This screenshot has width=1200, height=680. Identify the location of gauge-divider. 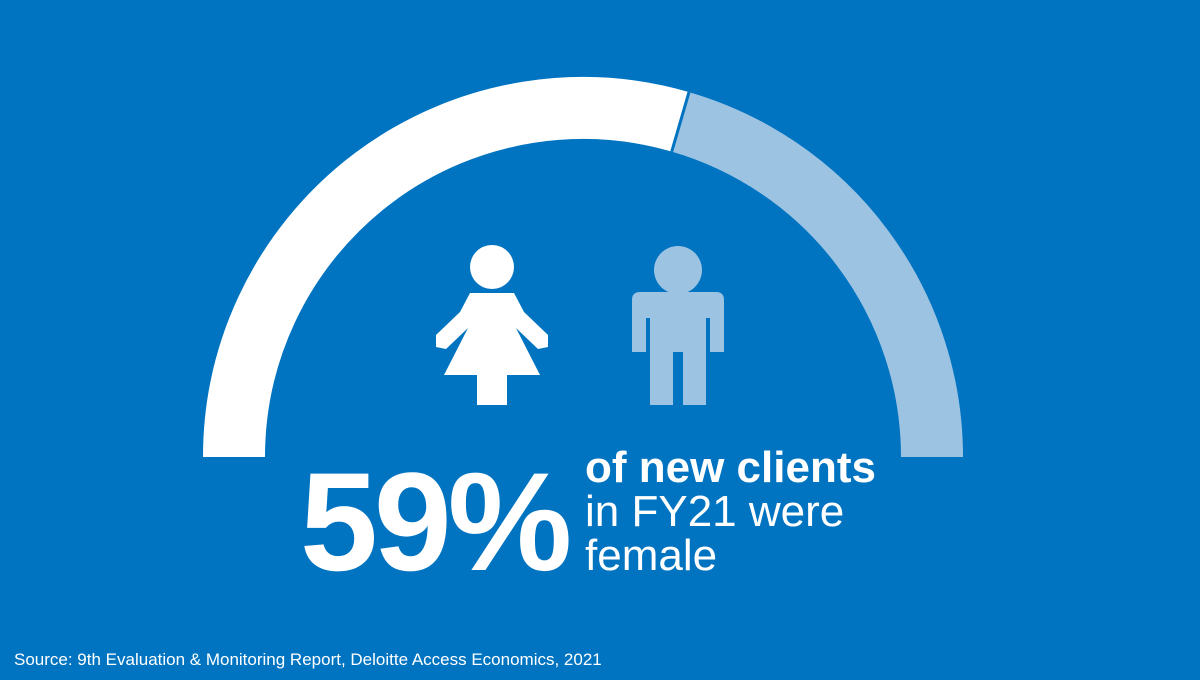
(680, 122).